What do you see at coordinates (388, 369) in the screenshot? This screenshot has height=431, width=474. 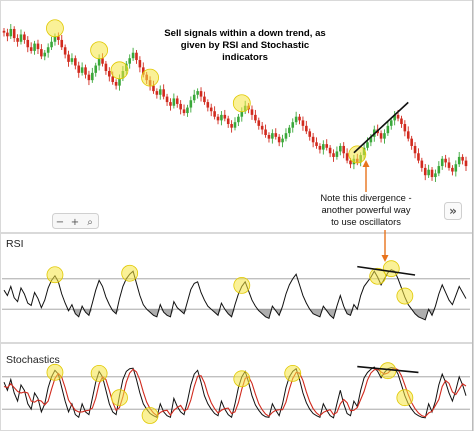 I see `stoch-divergence-trendline` at bounding box center [388, 369].